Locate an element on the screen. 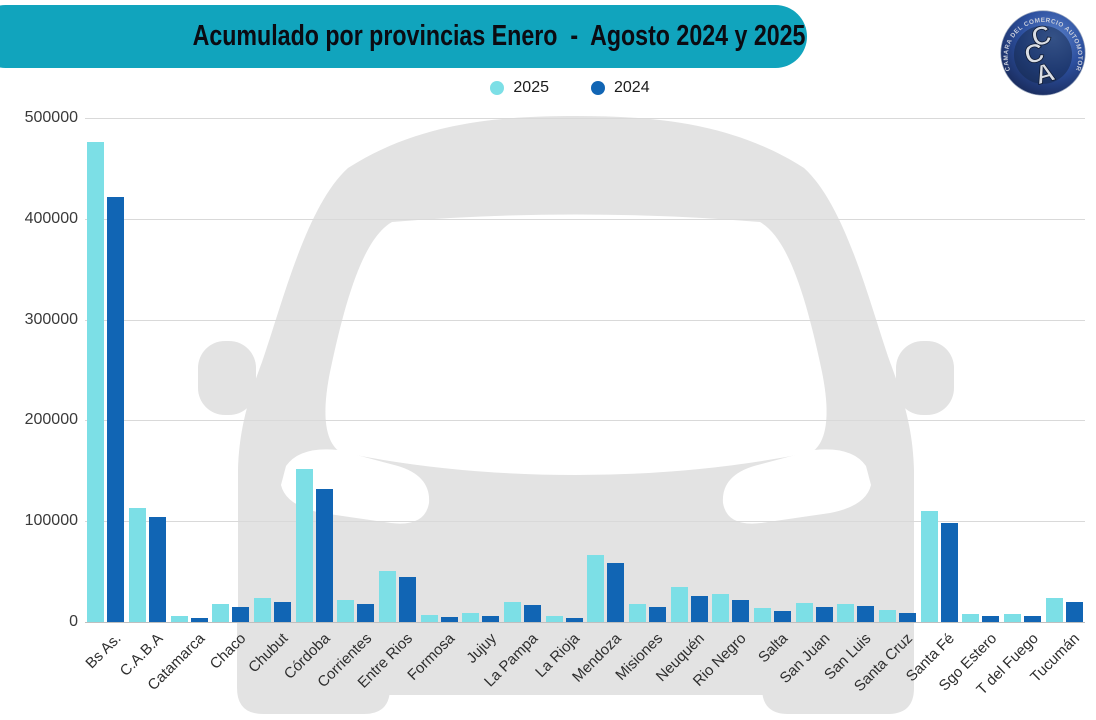  bar-group-San Luis is located at coordinates (856, 370).